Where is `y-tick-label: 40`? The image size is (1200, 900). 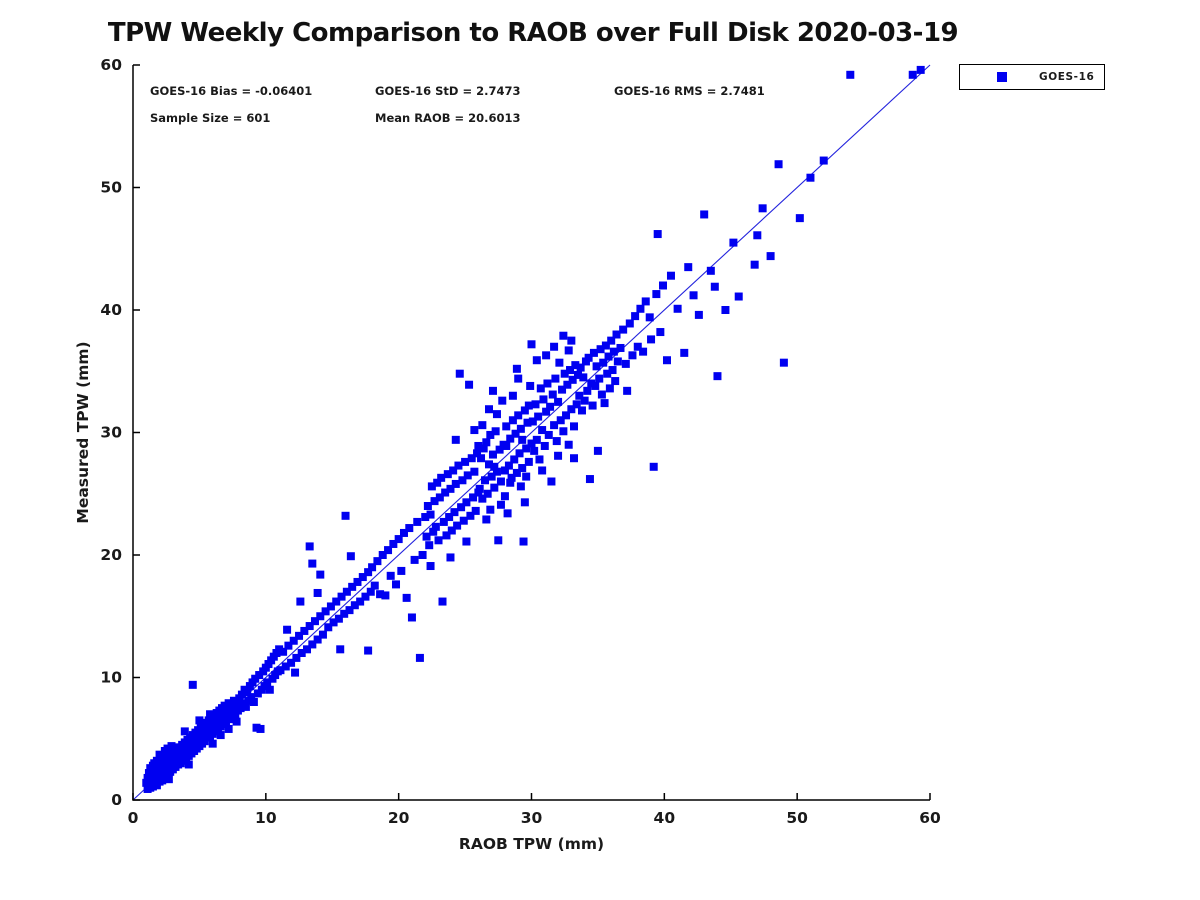 y-tick-label: 40 is located at coordinates (111, 310).